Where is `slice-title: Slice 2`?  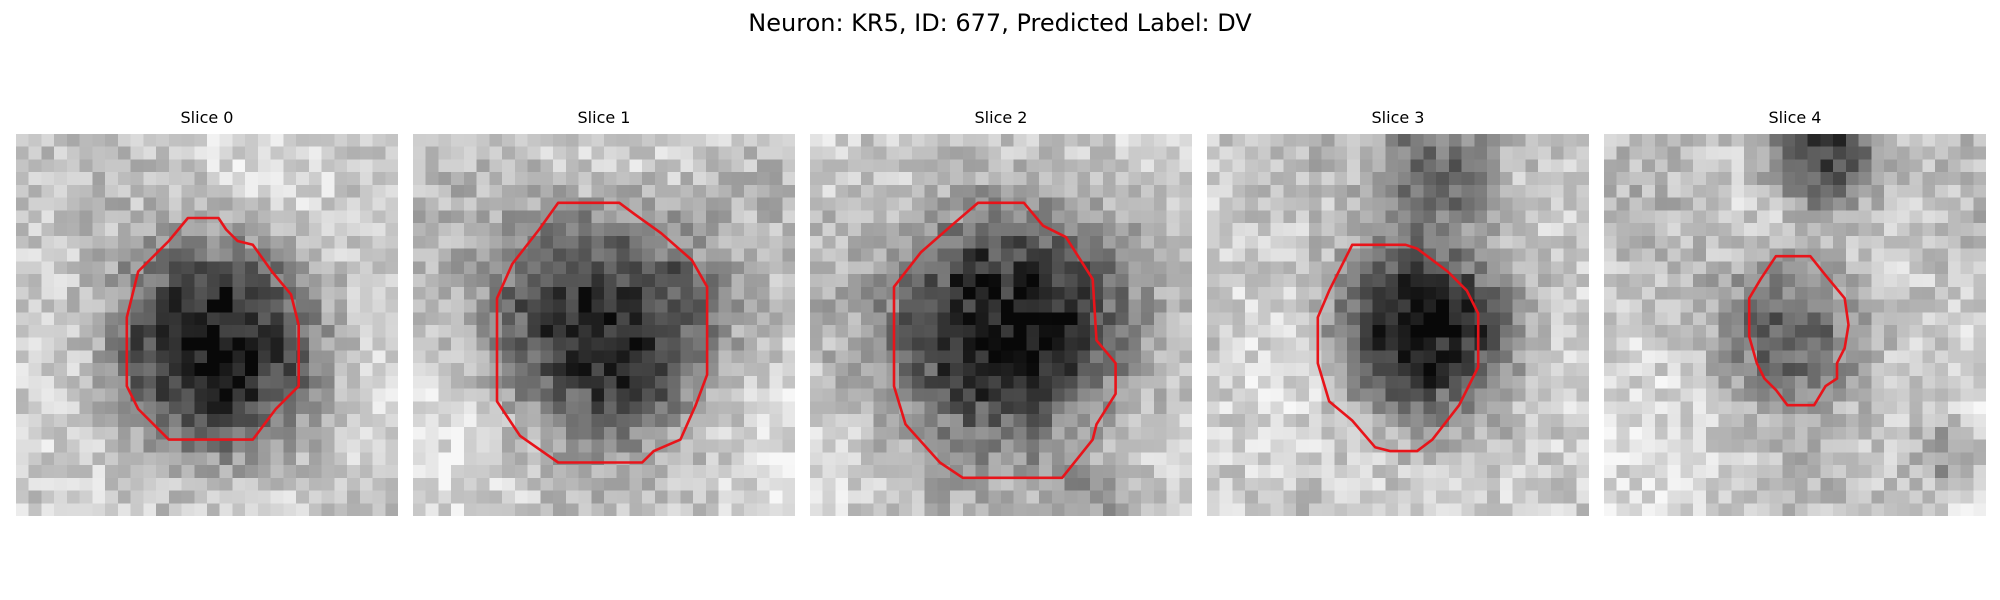
slice-title: Slice 2 is located at coordinates (1001, 117).